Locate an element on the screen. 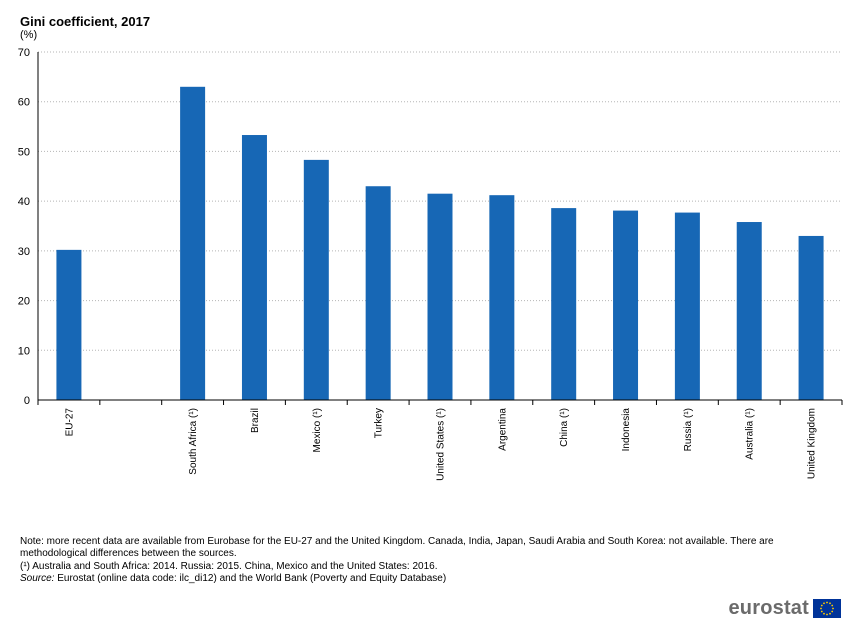  source-label: Source: is located at coordinates (37, 578).